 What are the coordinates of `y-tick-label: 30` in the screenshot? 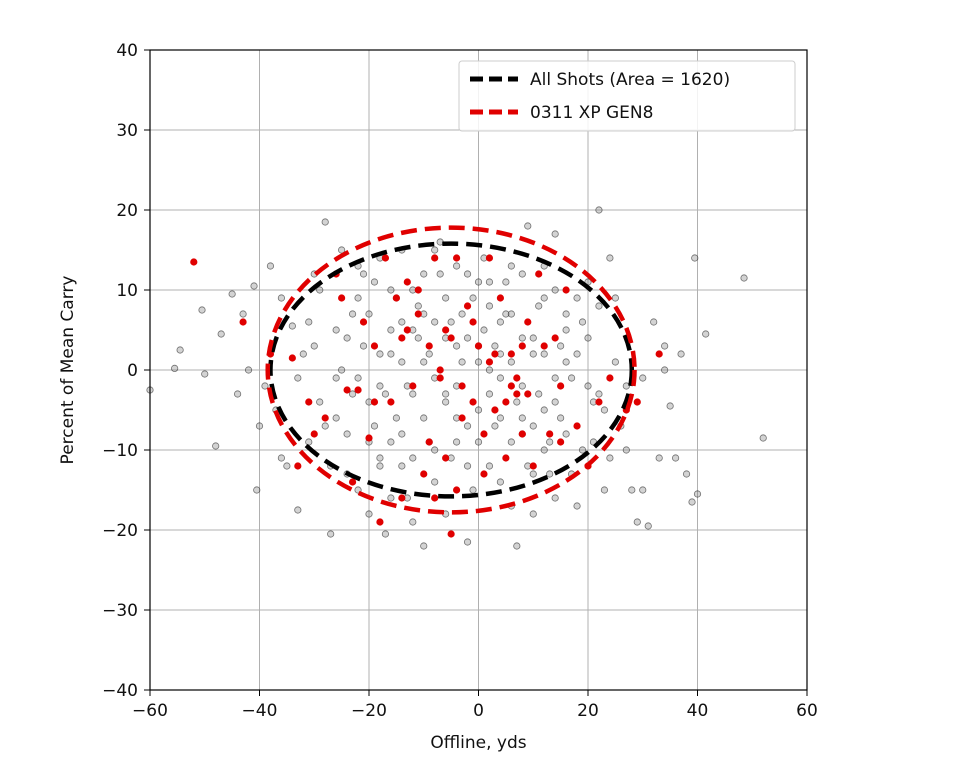 It's located at (127, 131).